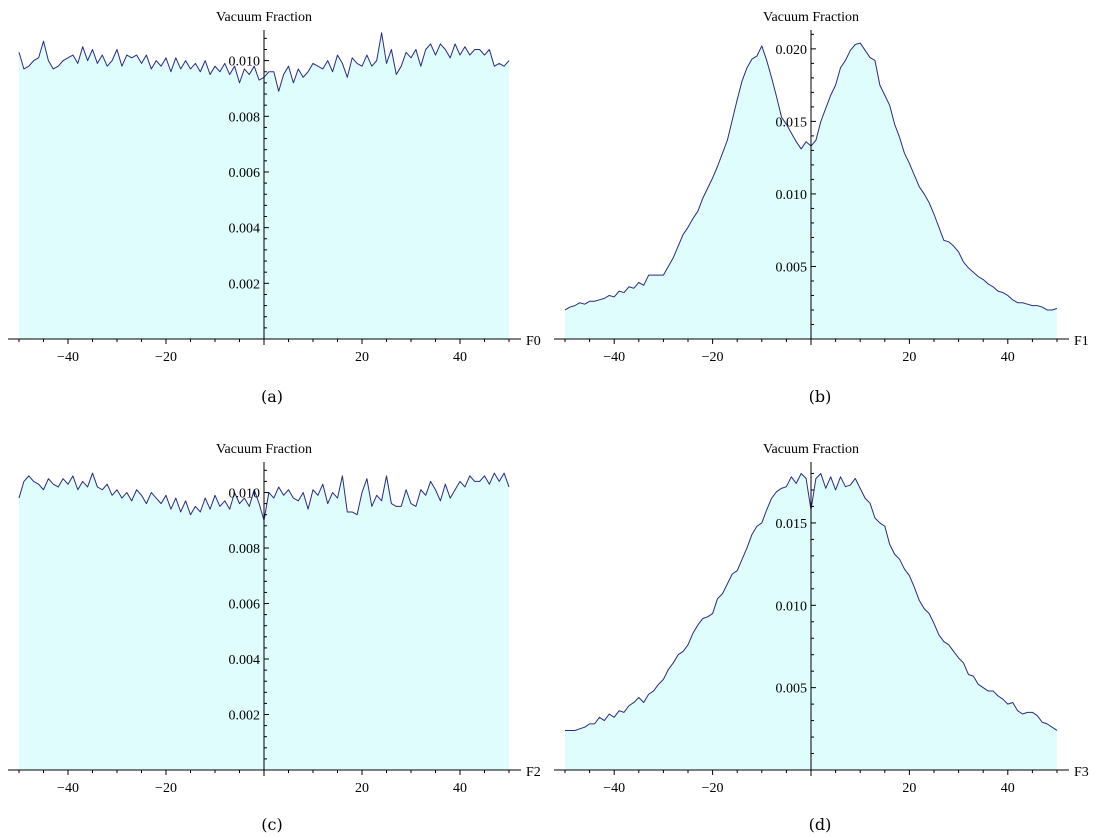 This screenshot has height=838, width=1093. Describe the element at coordinates (1008, 357) in the screenshot. I see `x-tick-label: 40` at that location.